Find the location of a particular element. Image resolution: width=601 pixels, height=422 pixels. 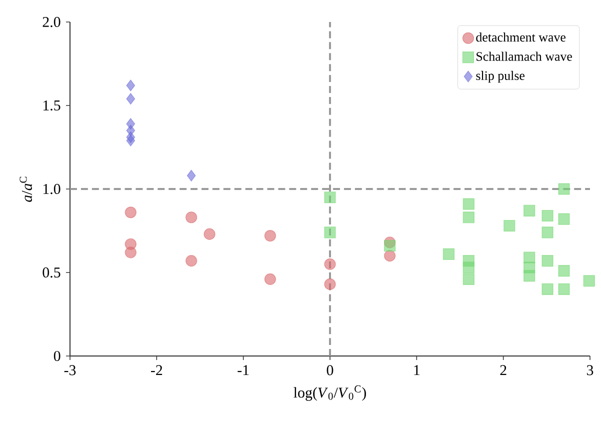

x-tick-label: -1 is located at coordinates (243, 370).